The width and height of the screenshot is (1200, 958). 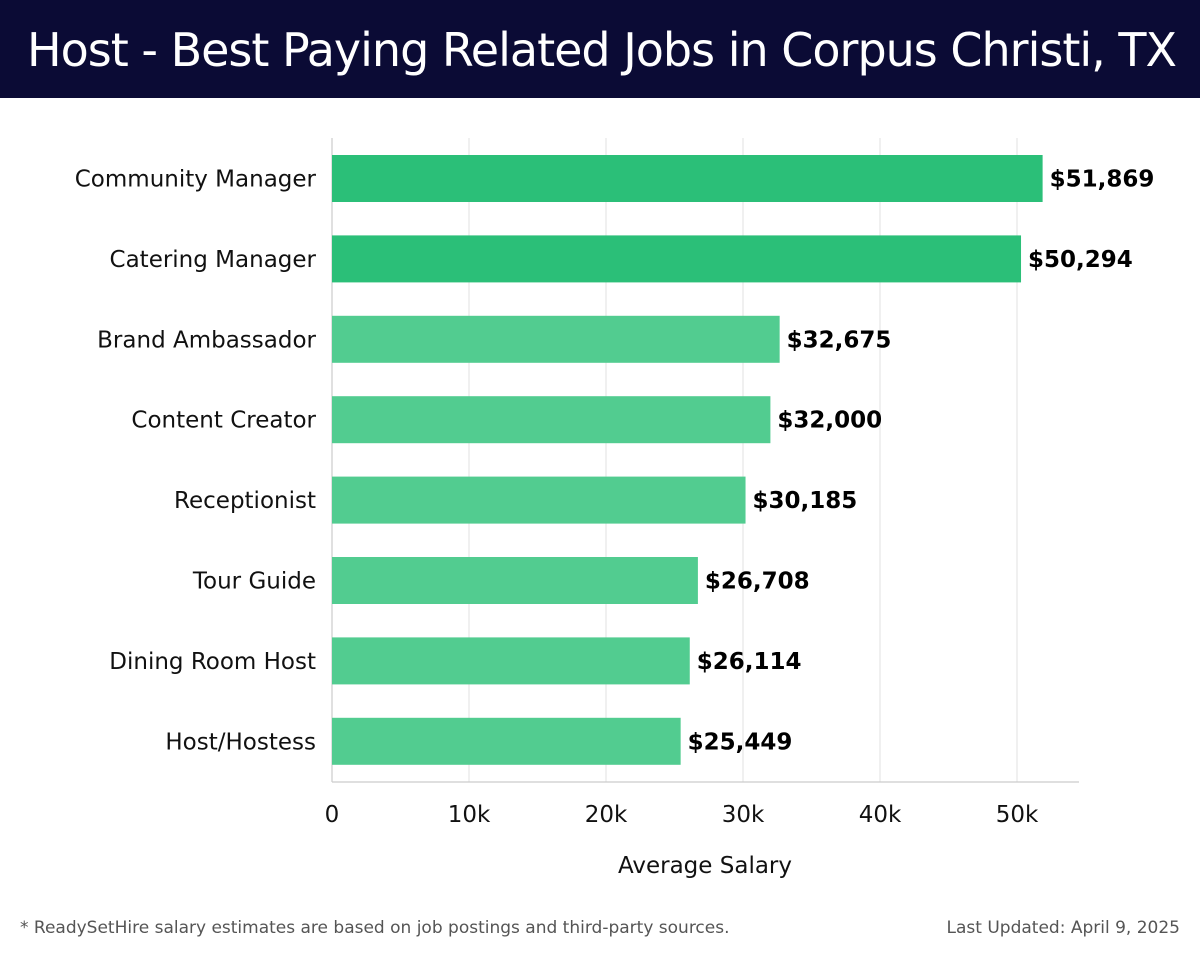 What do you see at coordinates (1063, 928) in the screenshot?
I see `last-updated: Last Updated: April 9, 2025` at bounding box center [1063, 928].